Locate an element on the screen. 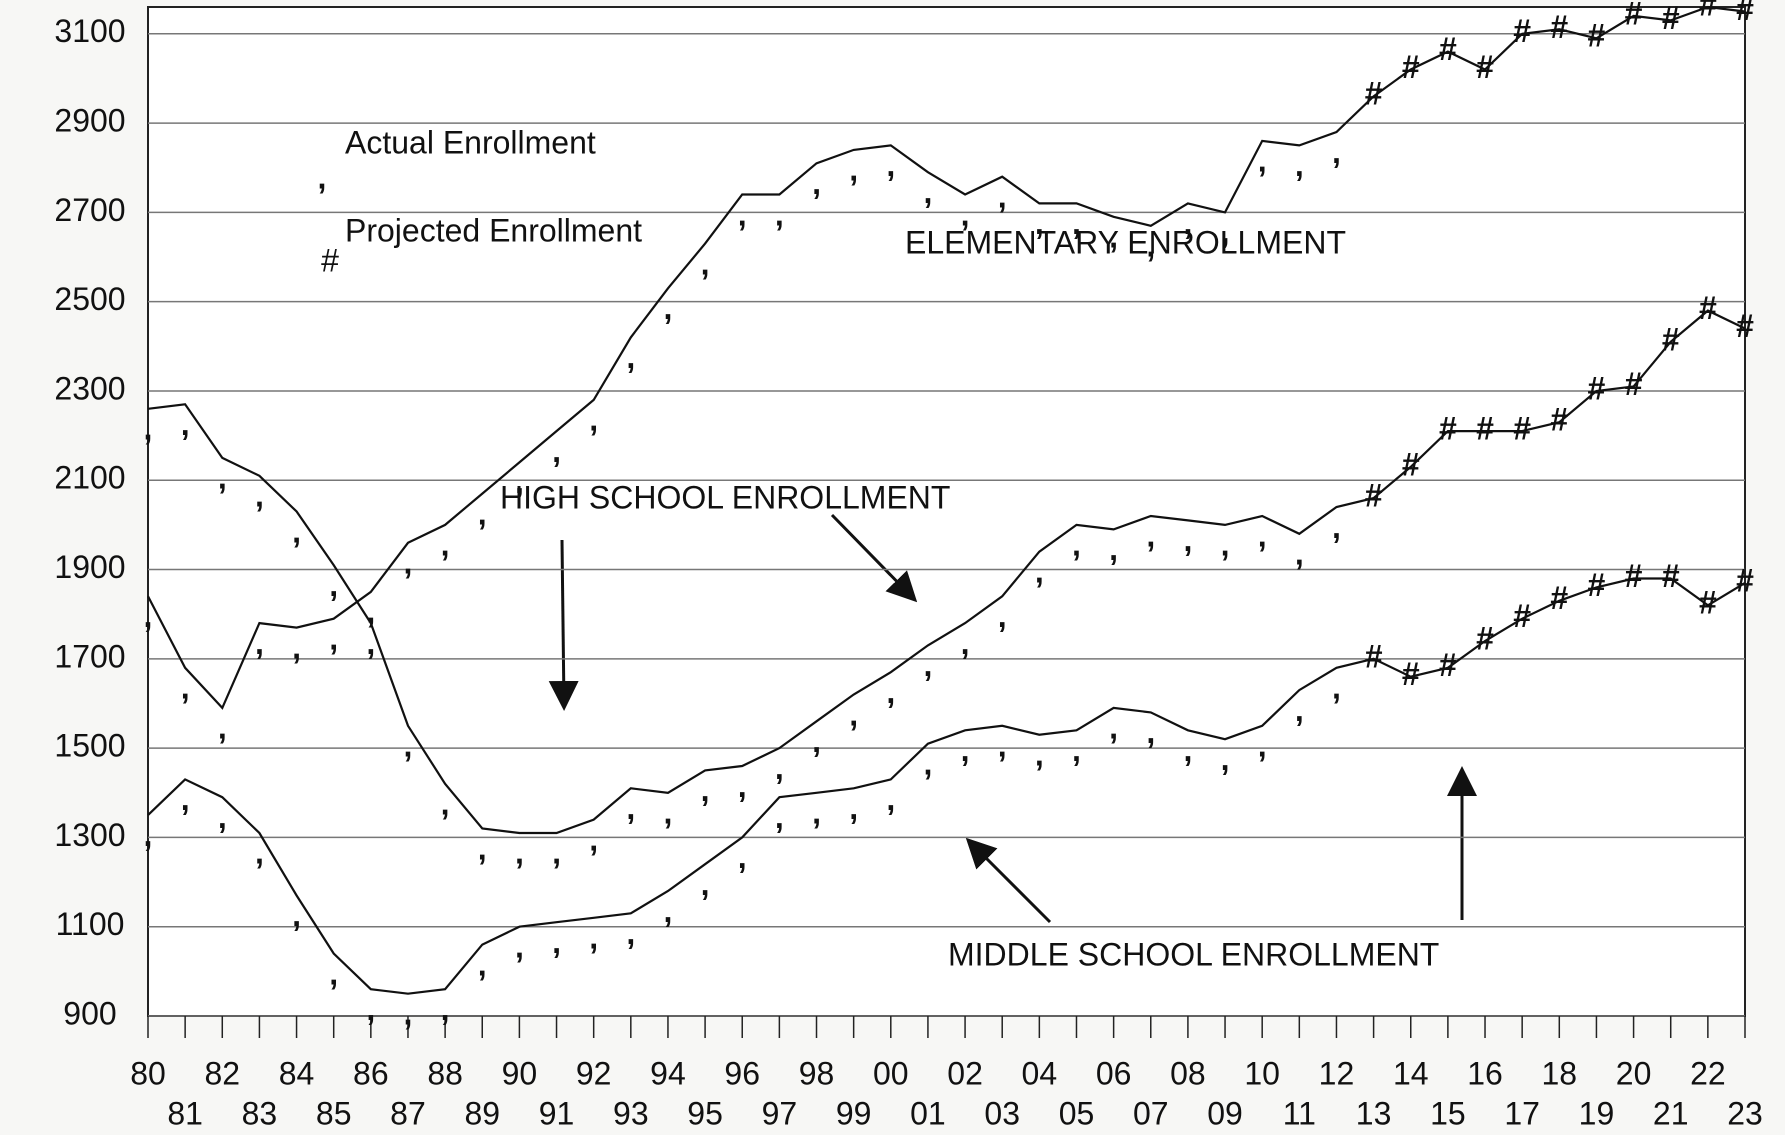 The width and height of the screenshot is (1785, 1135). x-tick-label: 82 is located at coordinates (222, 1073).